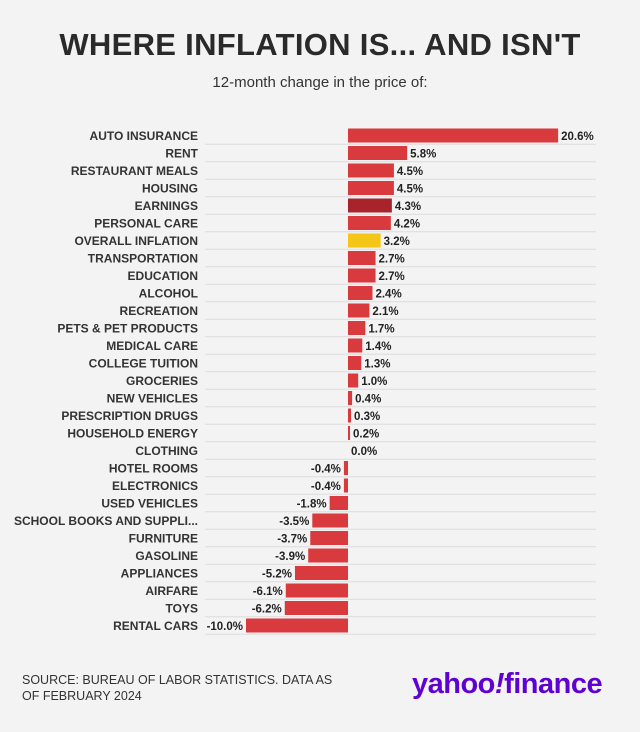 The image size is (640, 732). I want to click on value-label: 3.2%, so click(397, 242).